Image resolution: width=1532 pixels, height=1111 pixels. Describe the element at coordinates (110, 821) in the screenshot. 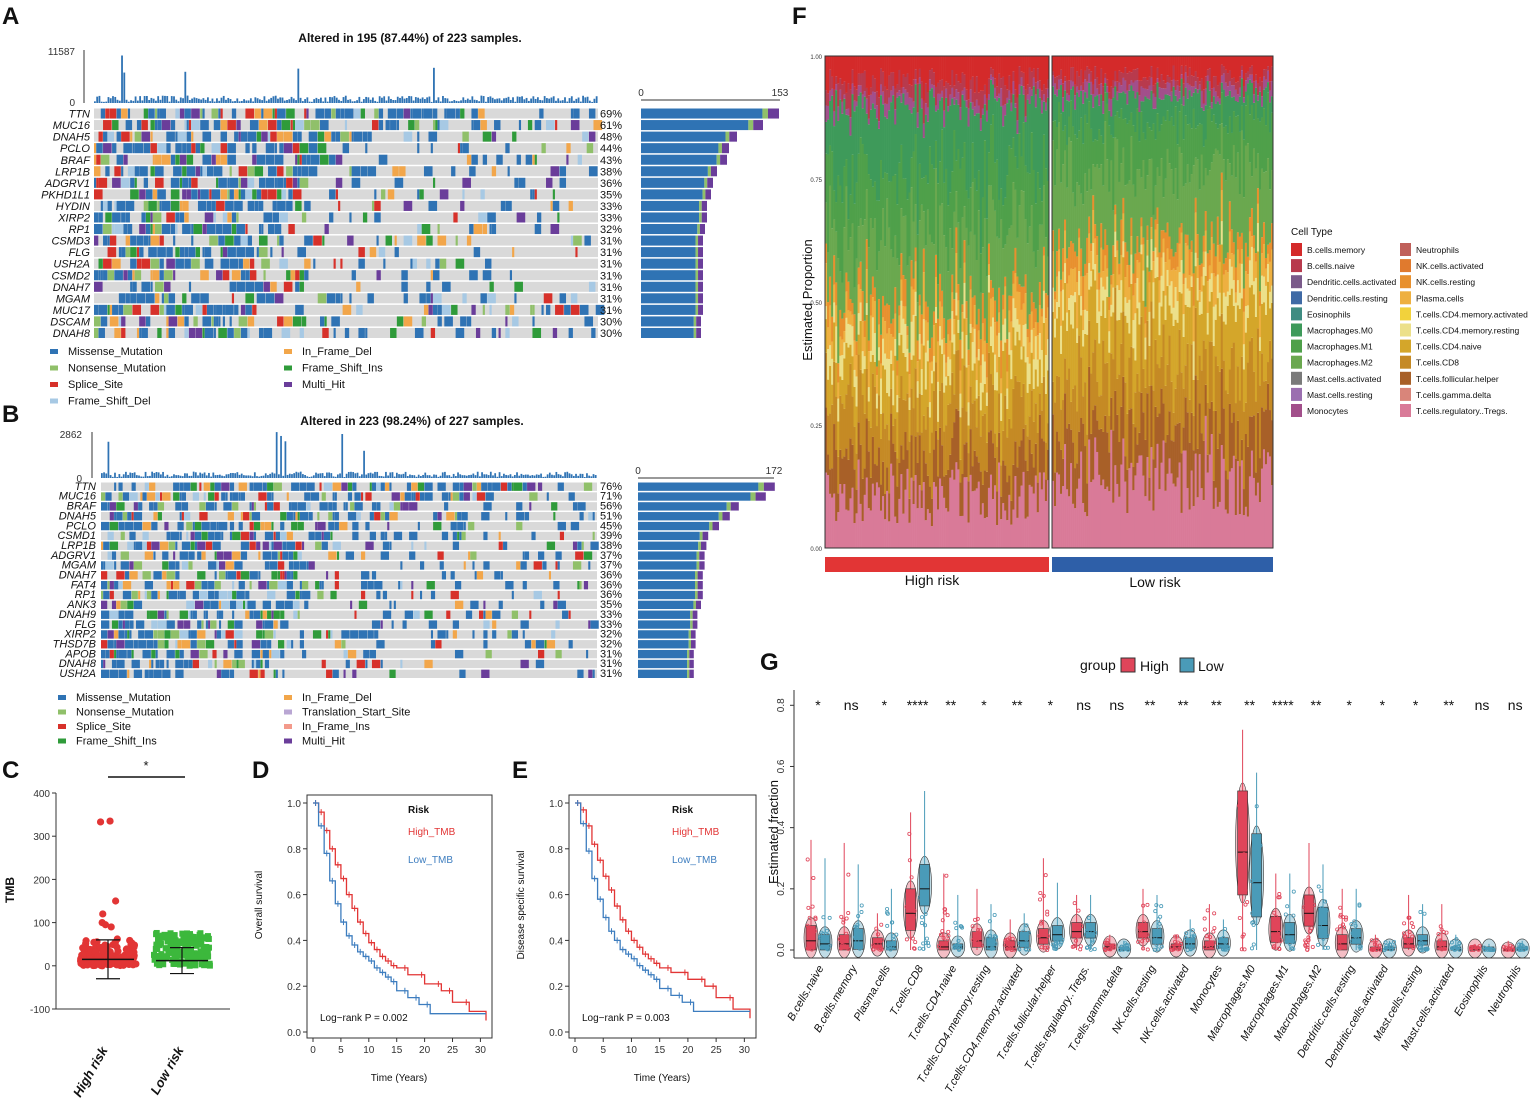

I see `tmb-point-high` at that location.